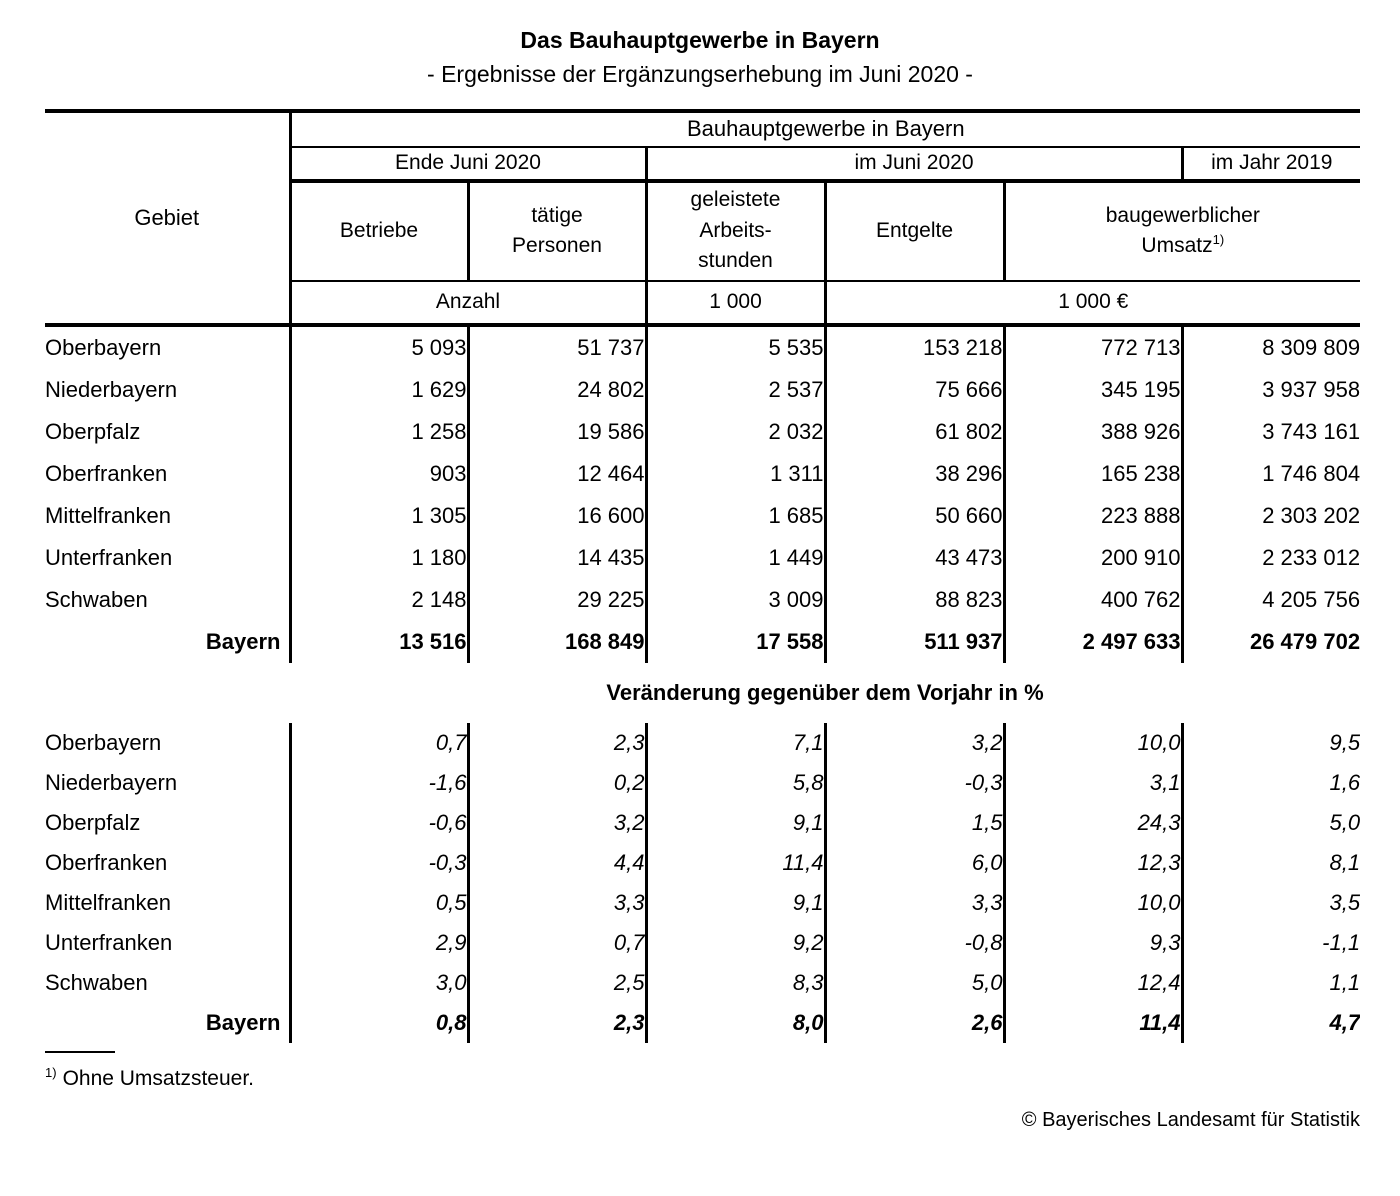  What do you see at coordinates (558, 862) in the screenshot?
I see `value-cell: 4,4` at bounding box center [558, 862].